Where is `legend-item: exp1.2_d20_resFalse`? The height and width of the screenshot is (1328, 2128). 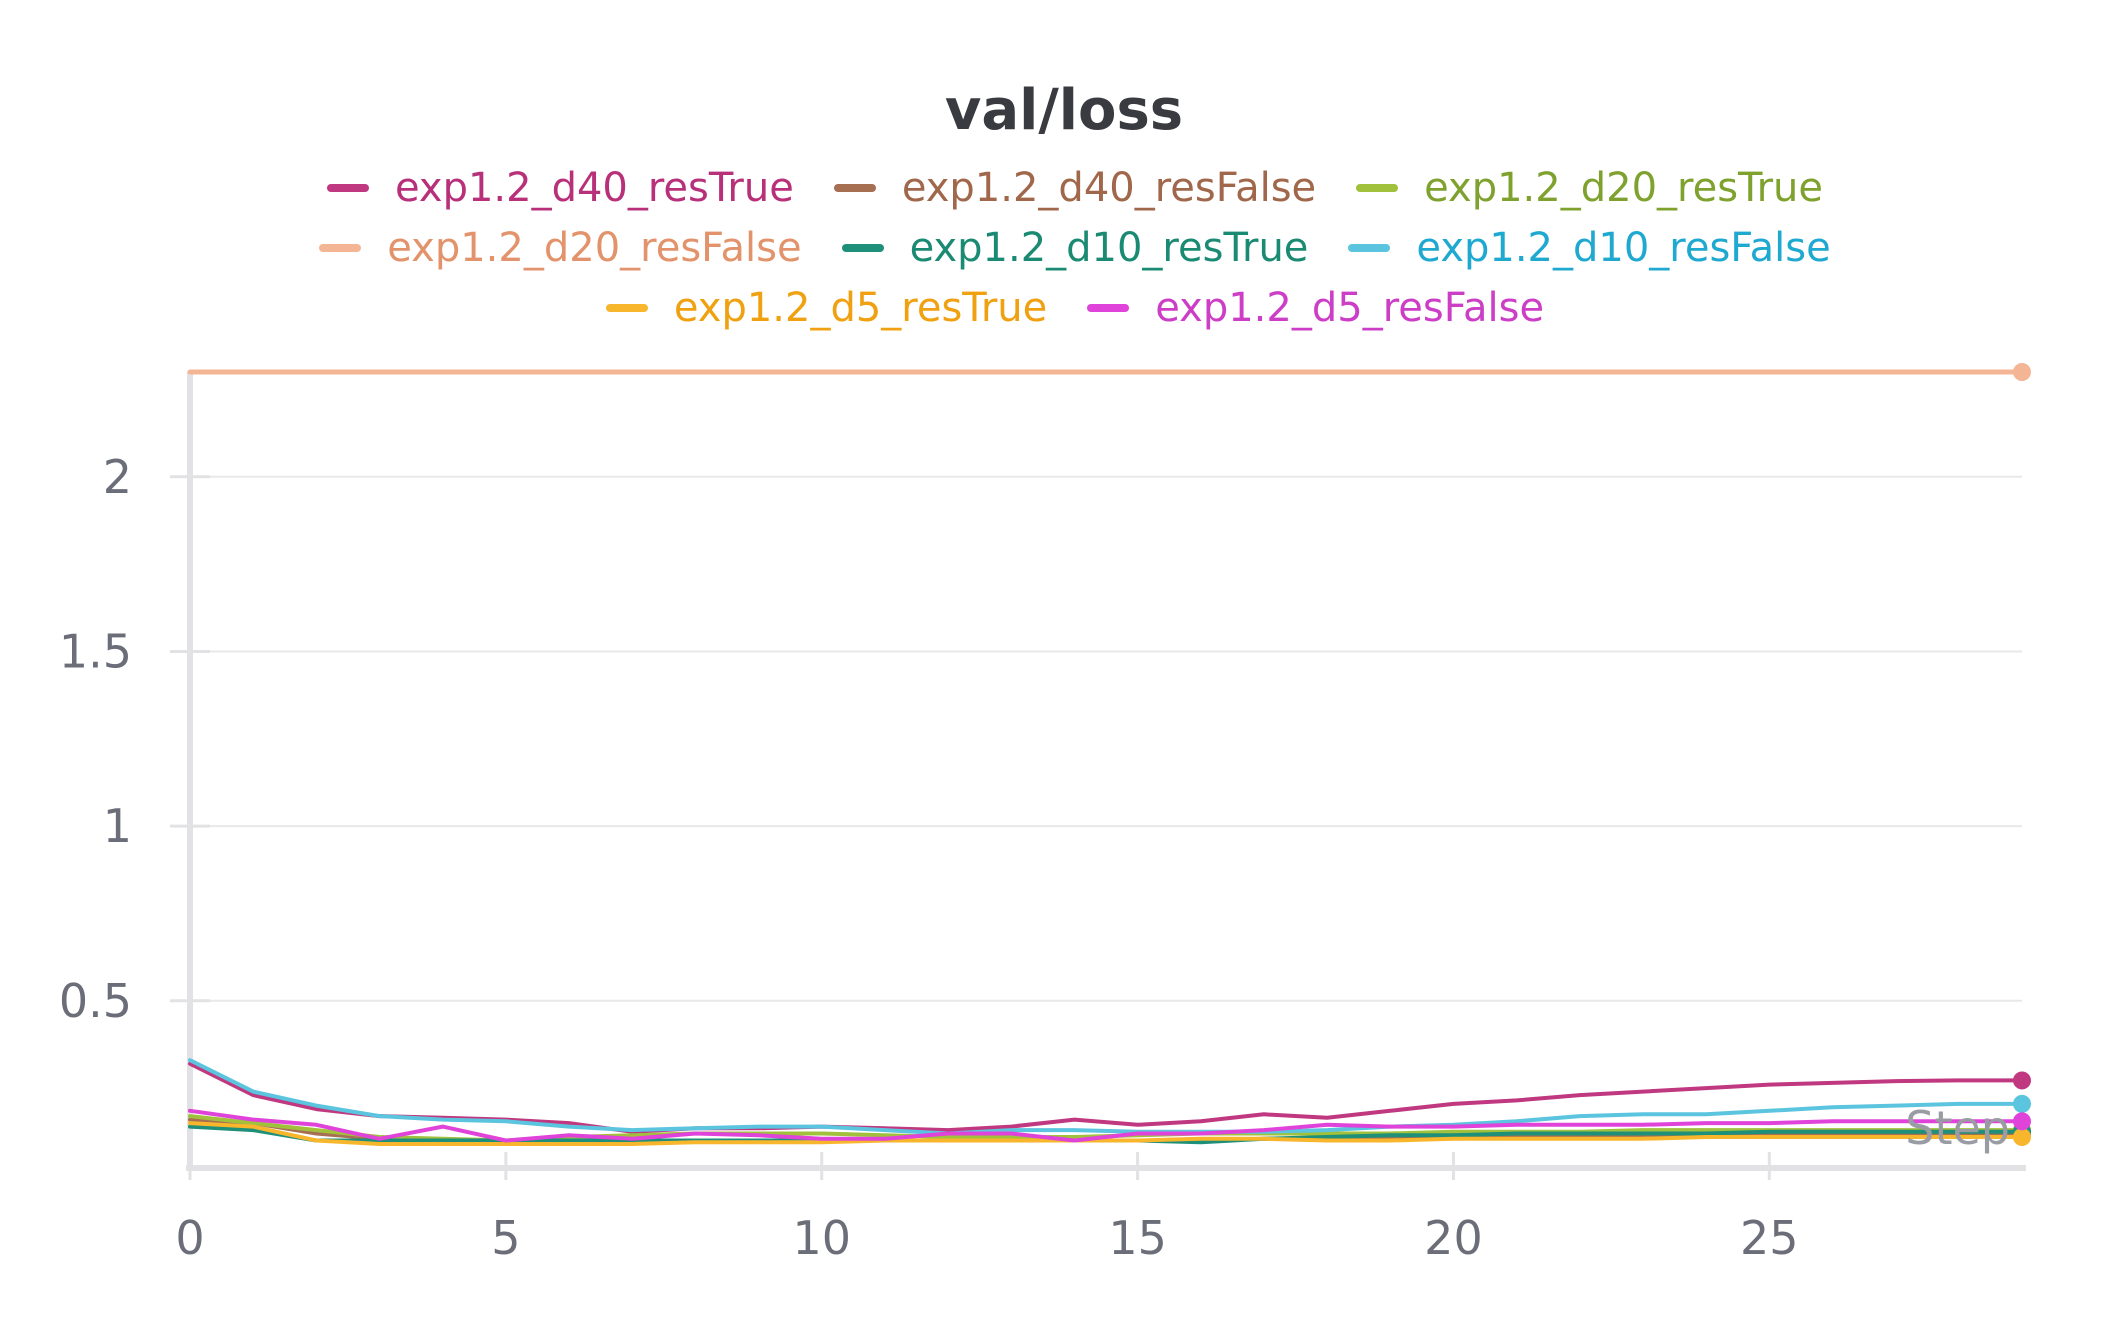 legend-item: exp1.2_d20_resFalse is located at coordinates (560, 248).